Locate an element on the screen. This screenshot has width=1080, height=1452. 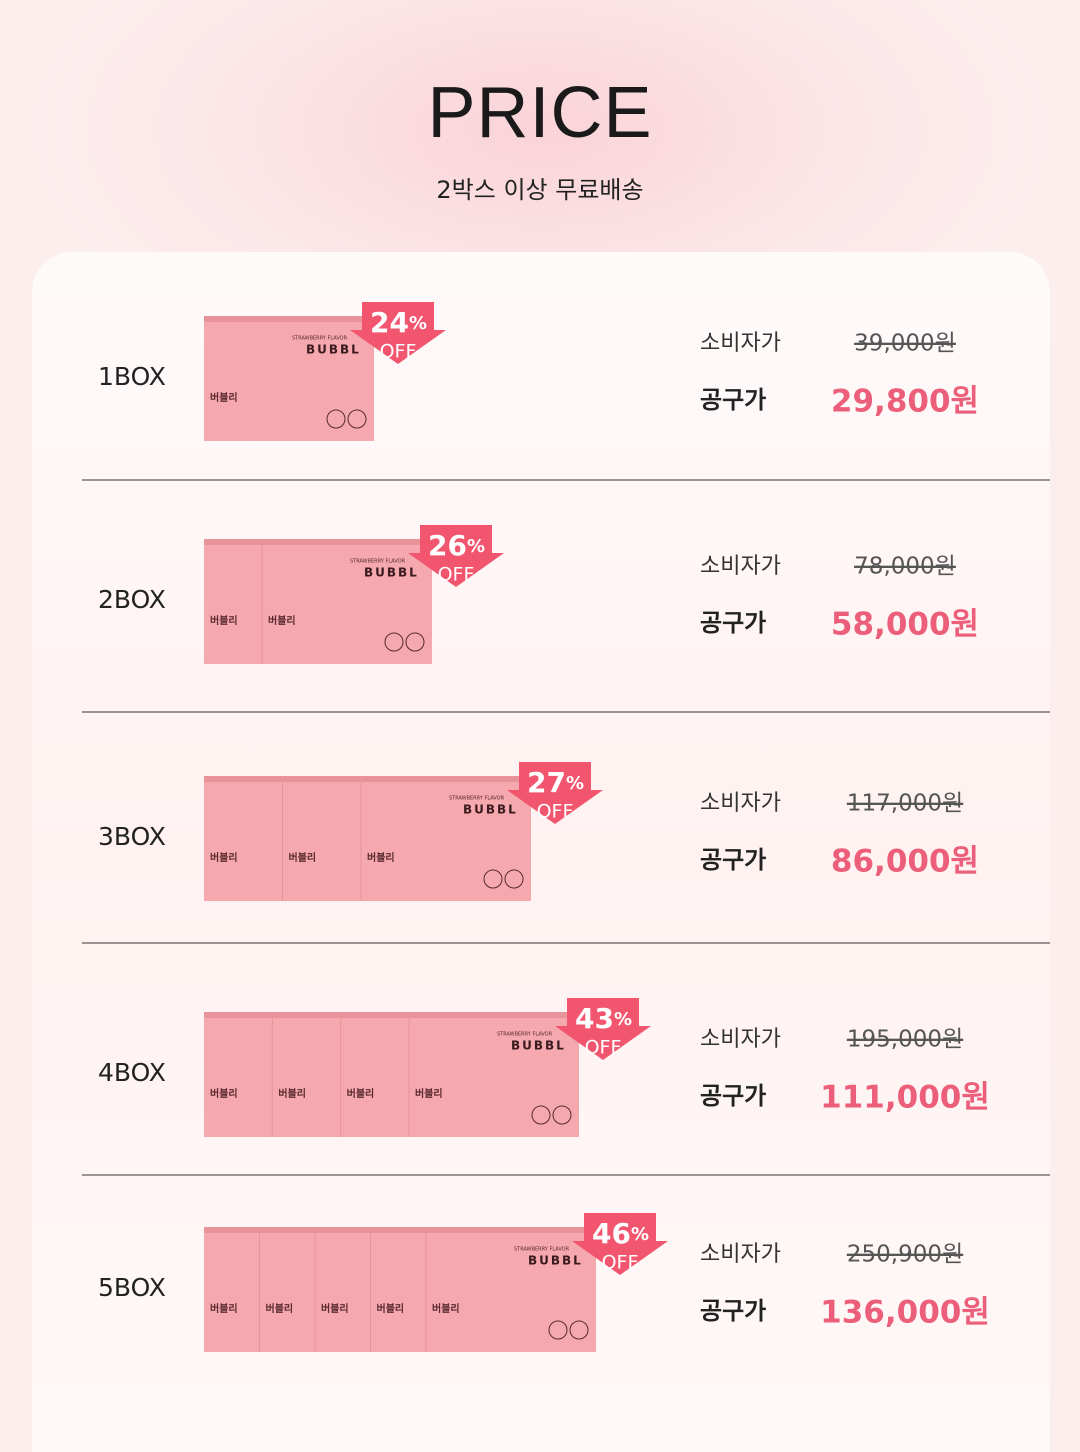
discount-value: 27 is located at coordinates (546, 782).